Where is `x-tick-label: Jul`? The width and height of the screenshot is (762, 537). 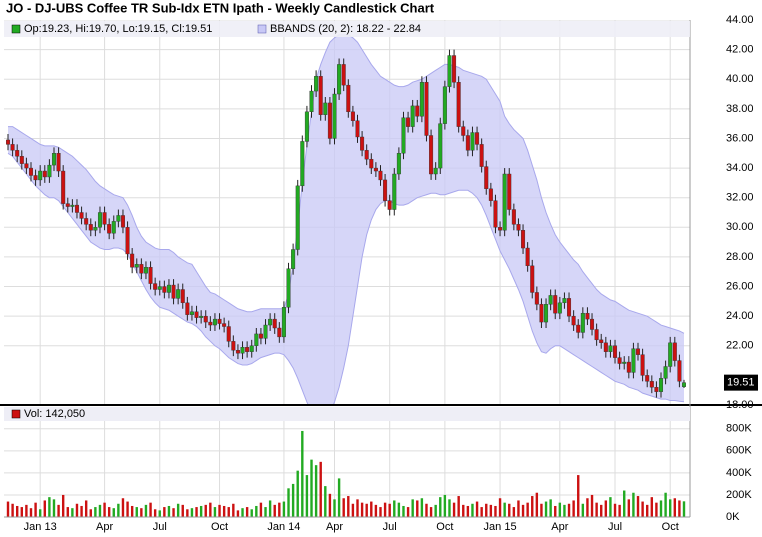
x-tick-label: Jul is located at coordinates (160, 527).